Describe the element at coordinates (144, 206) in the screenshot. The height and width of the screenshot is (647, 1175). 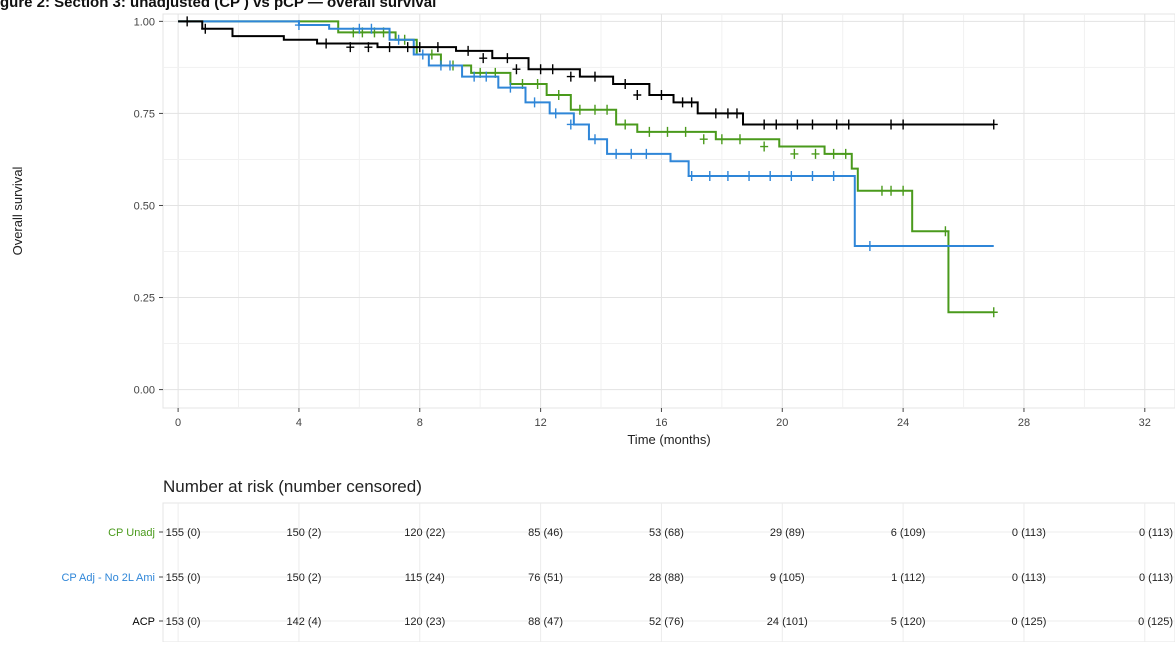
I see `y-tick-label: 0.50` at that location.